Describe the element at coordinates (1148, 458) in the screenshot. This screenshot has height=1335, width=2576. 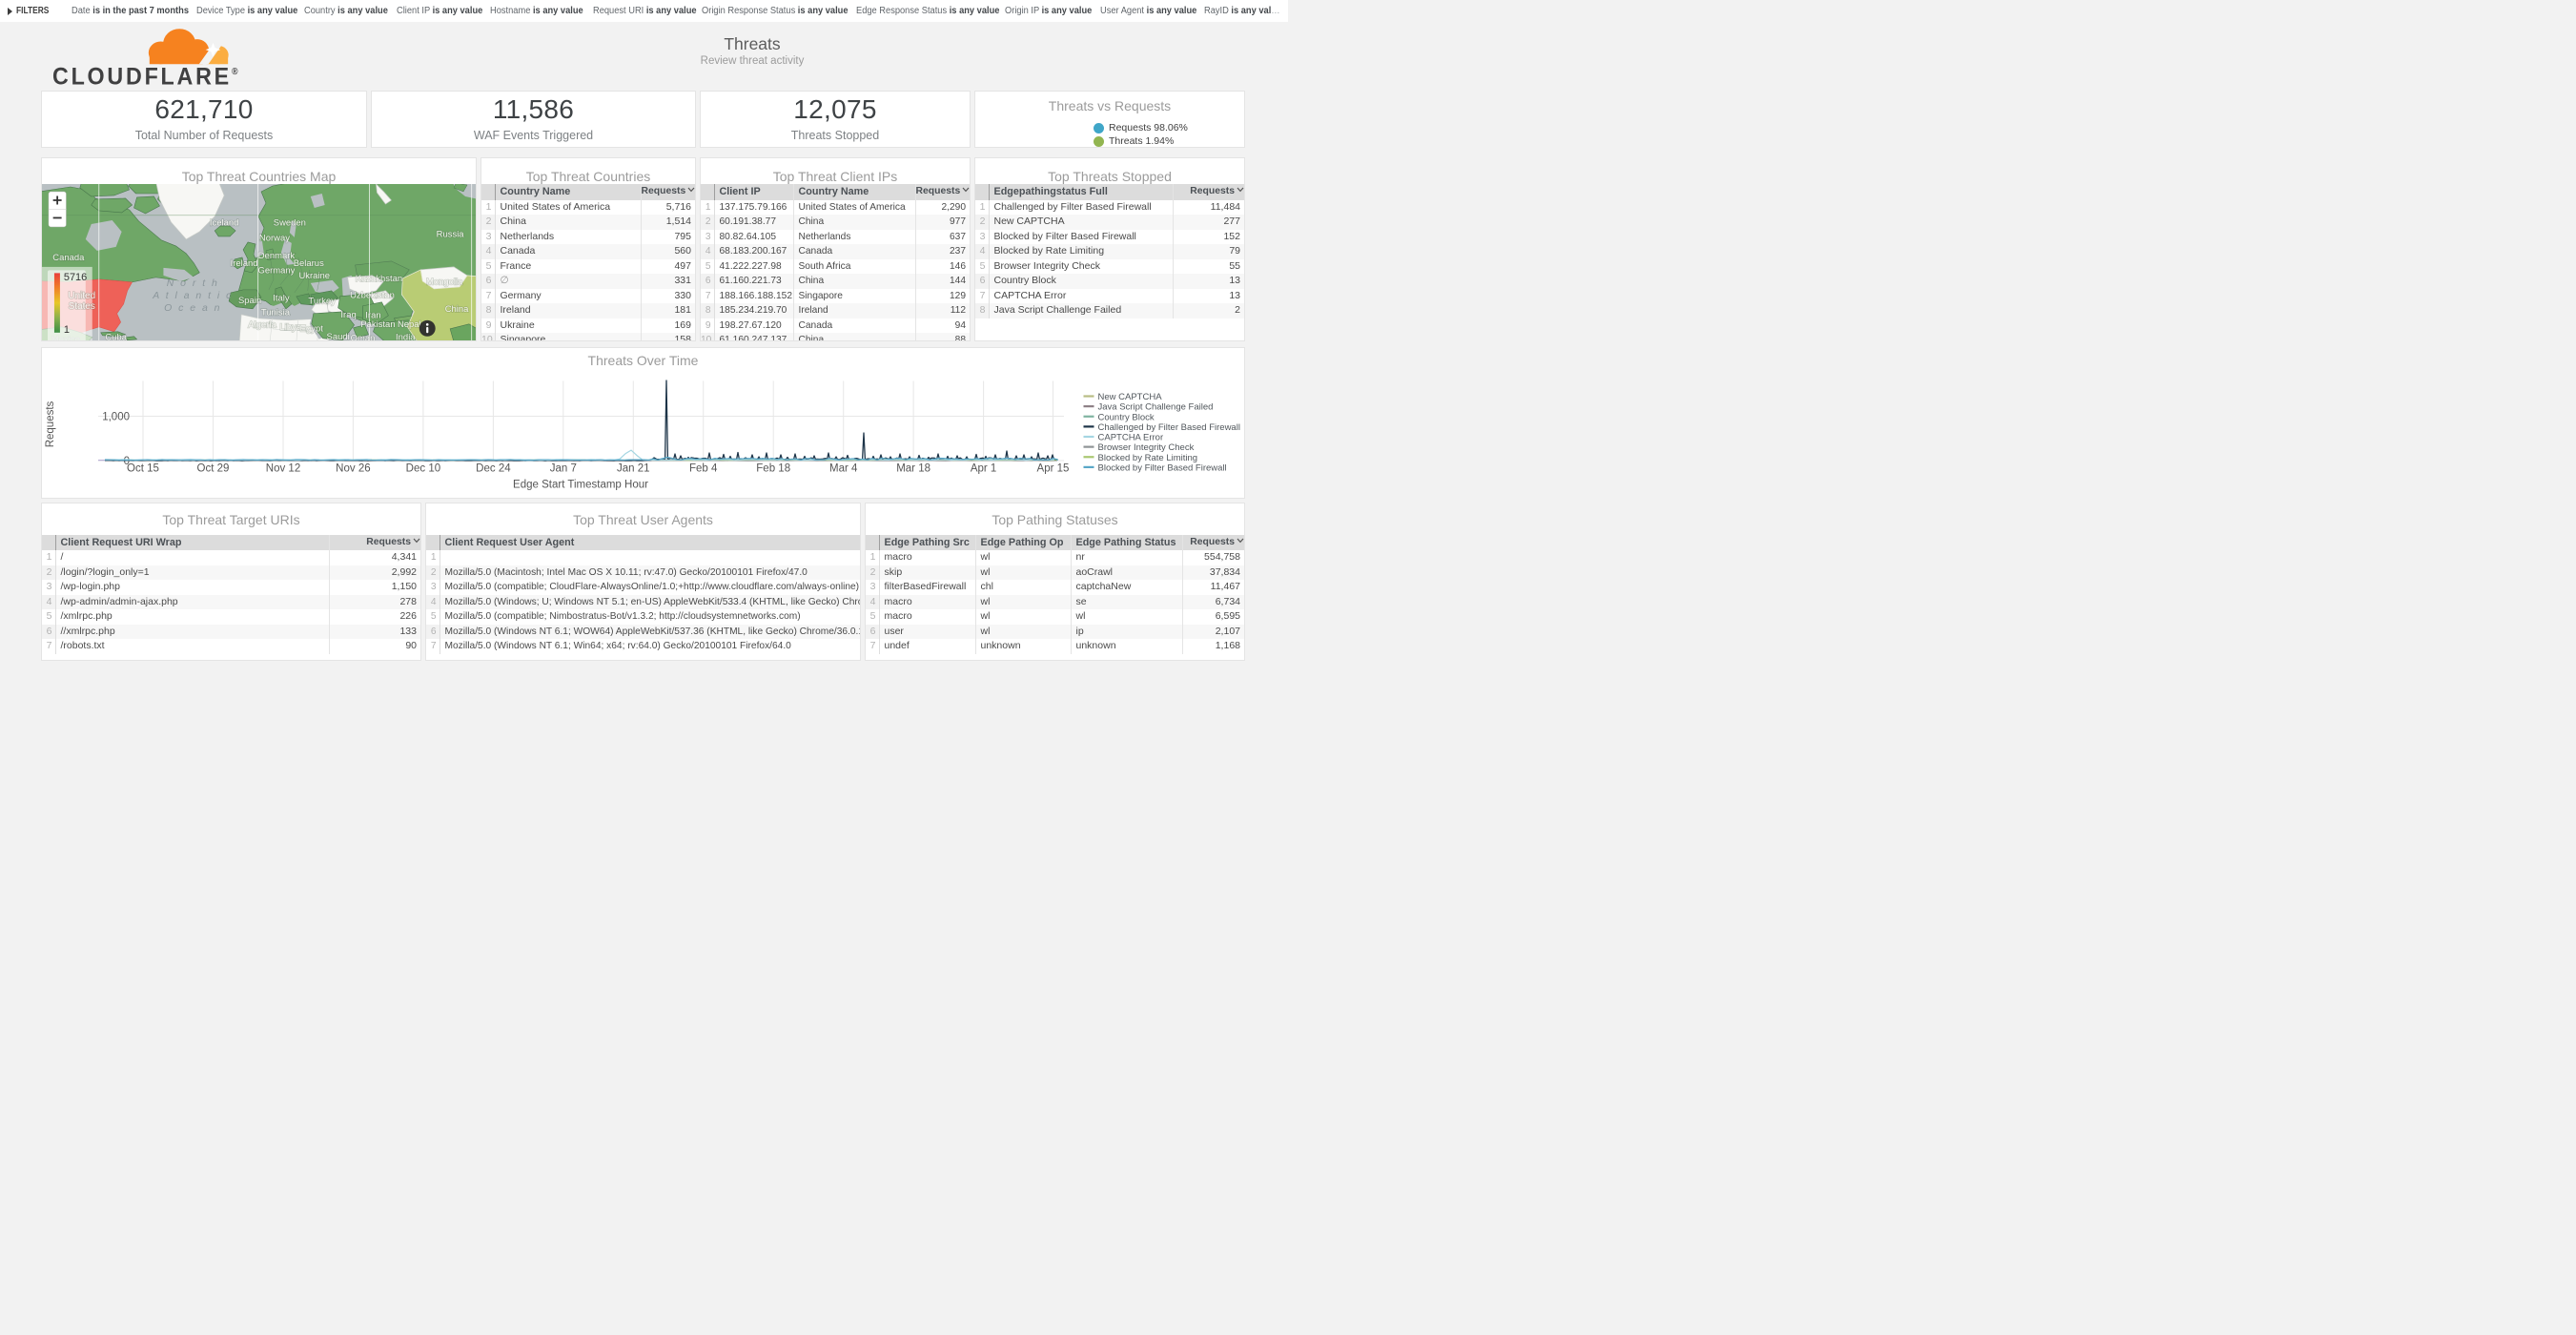
I see `svg-text: Blocked by Rate Limiting` at that location.